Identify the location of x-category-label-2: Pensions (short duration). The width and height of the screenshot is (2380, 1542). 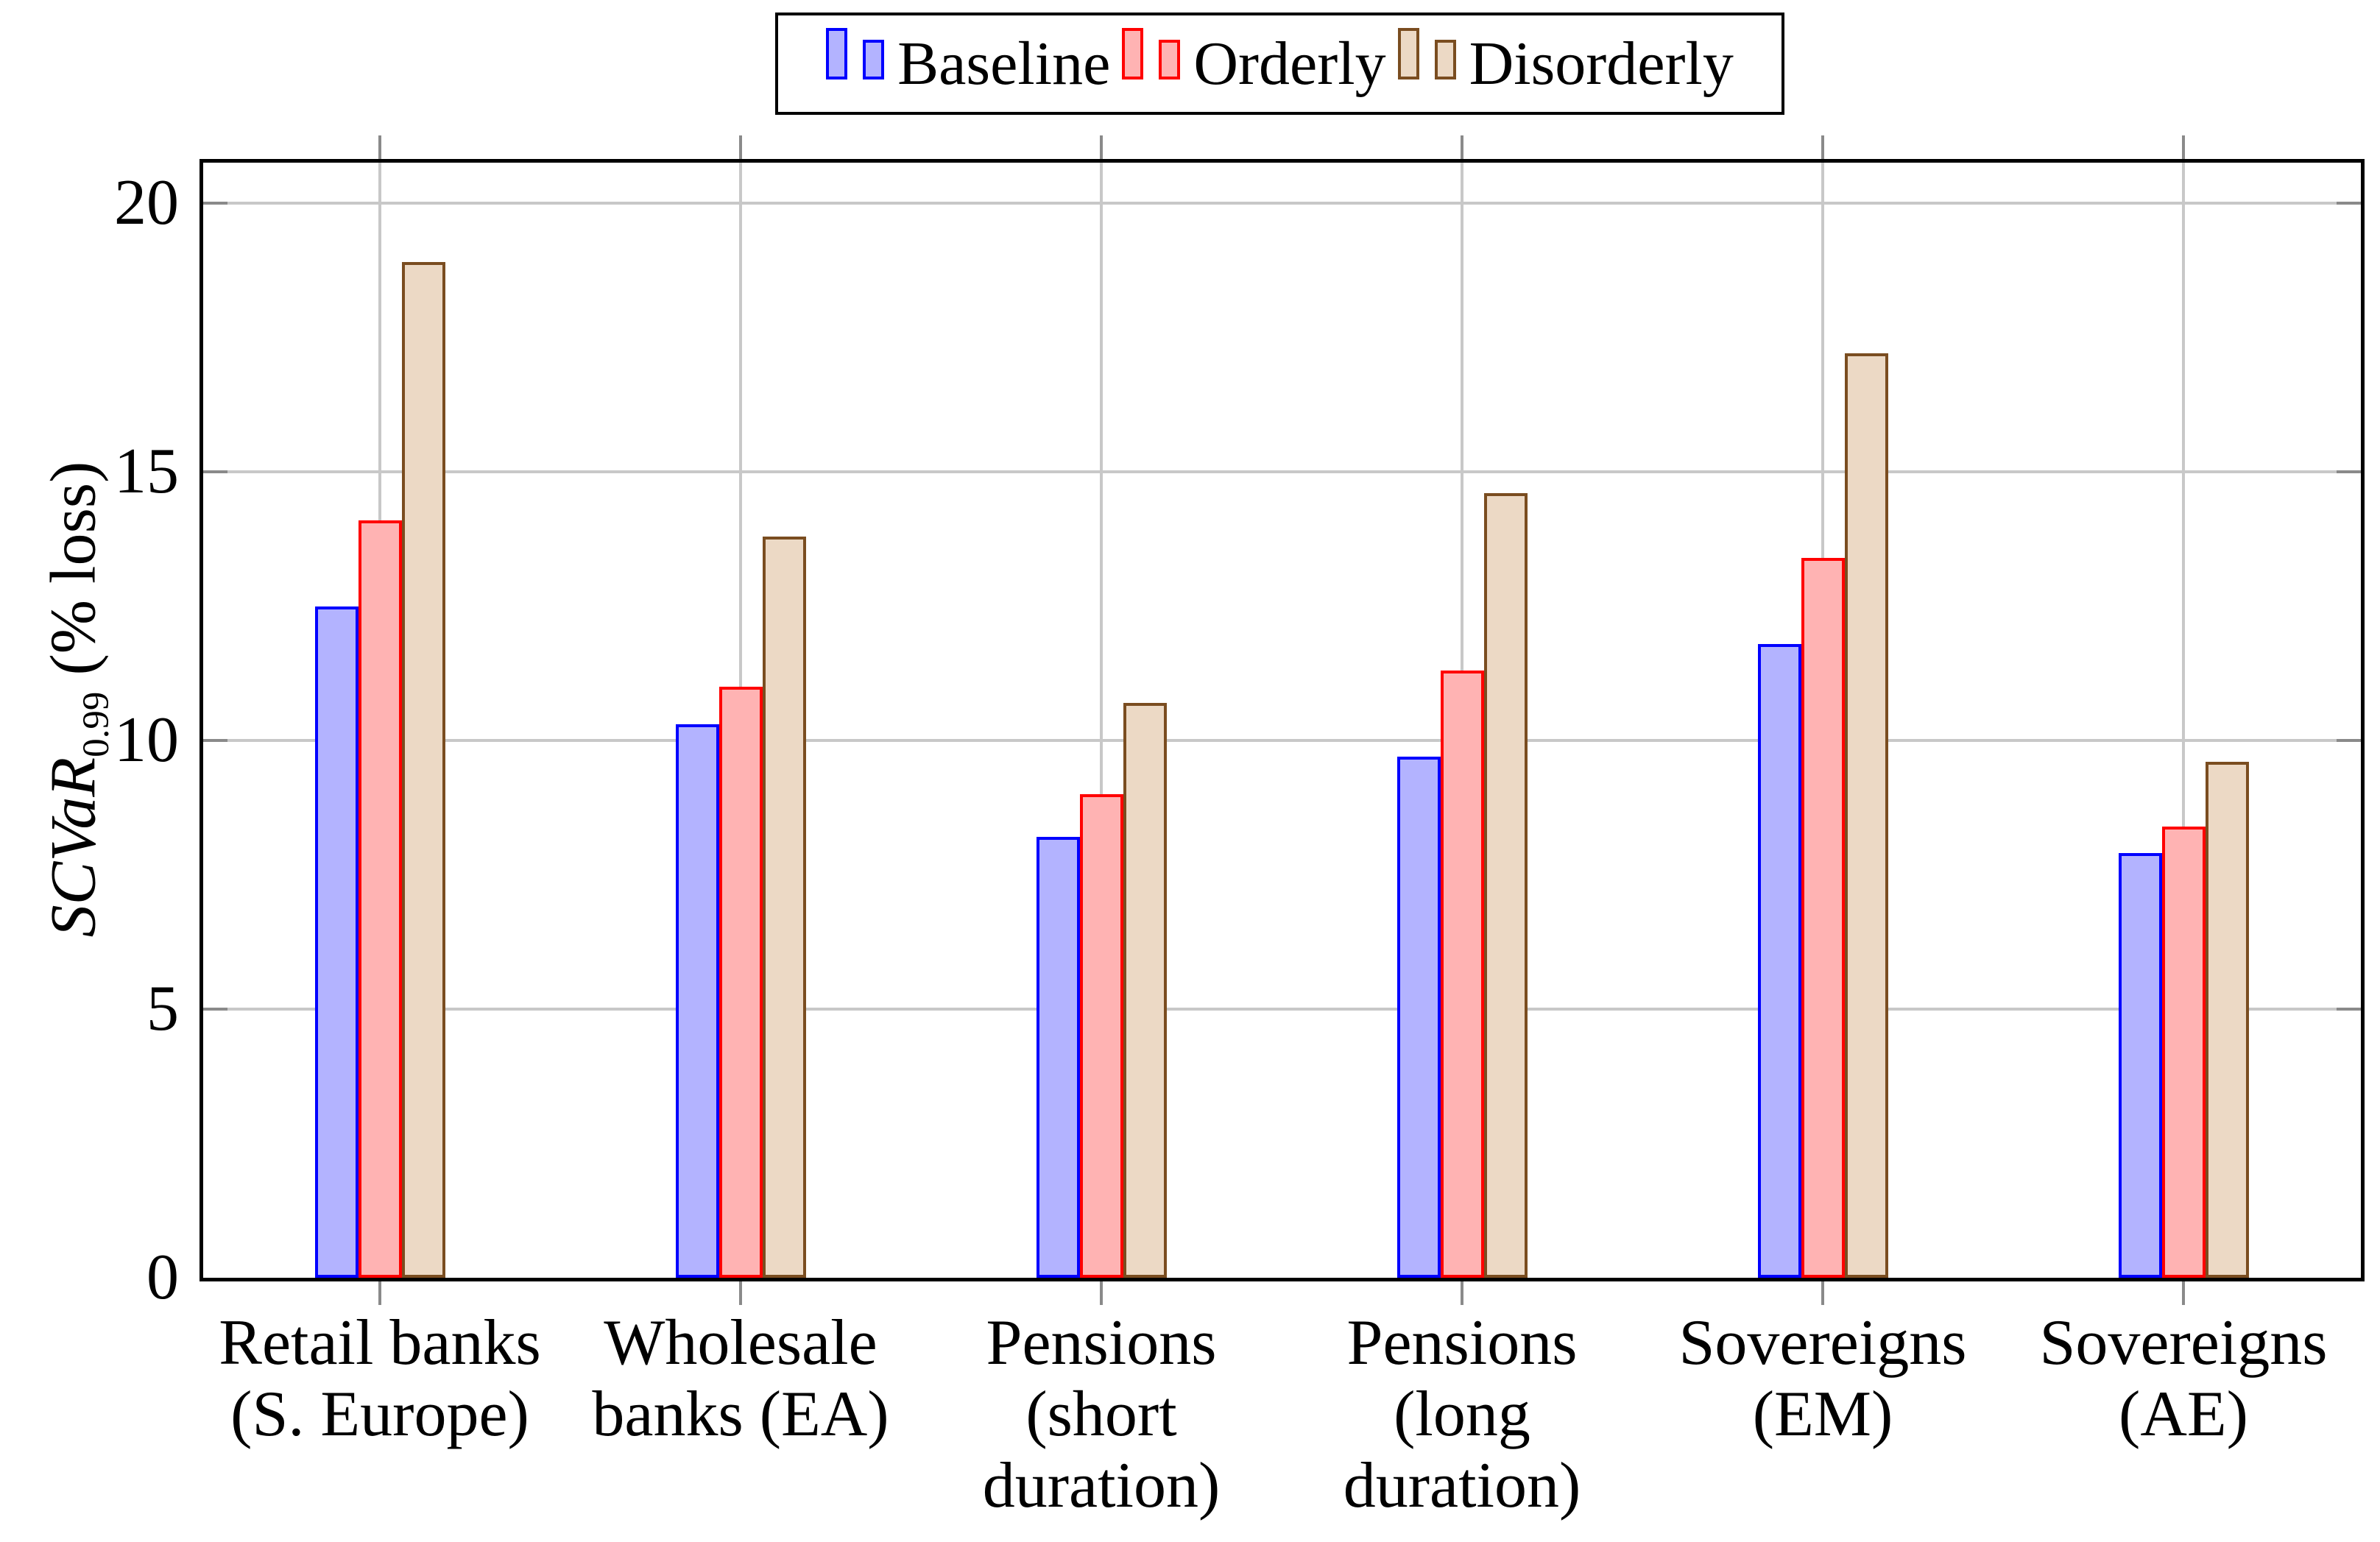
(1101, 1414).